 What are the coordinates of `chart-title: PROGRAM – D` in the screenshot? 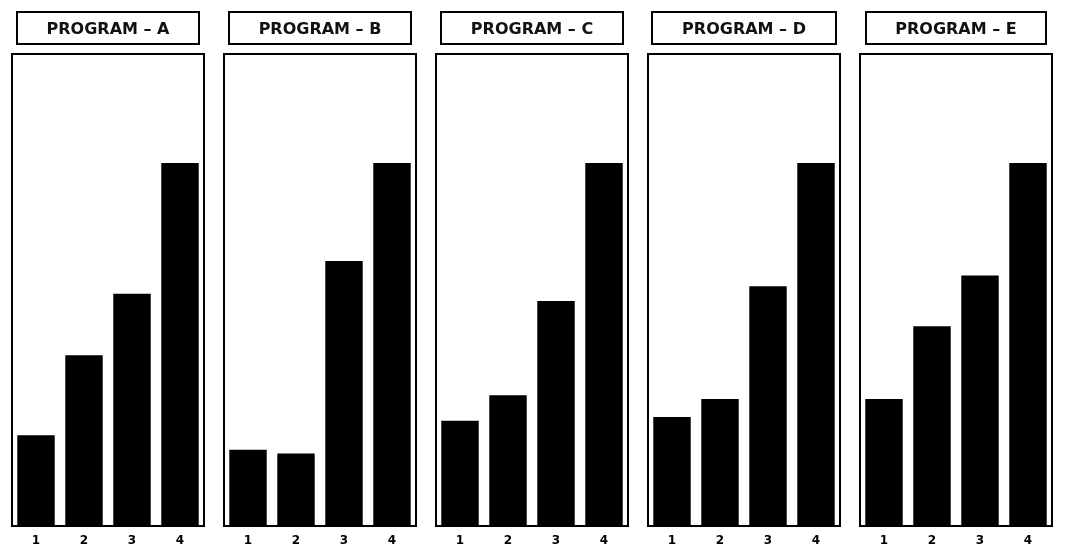 It's located at (744, 28).